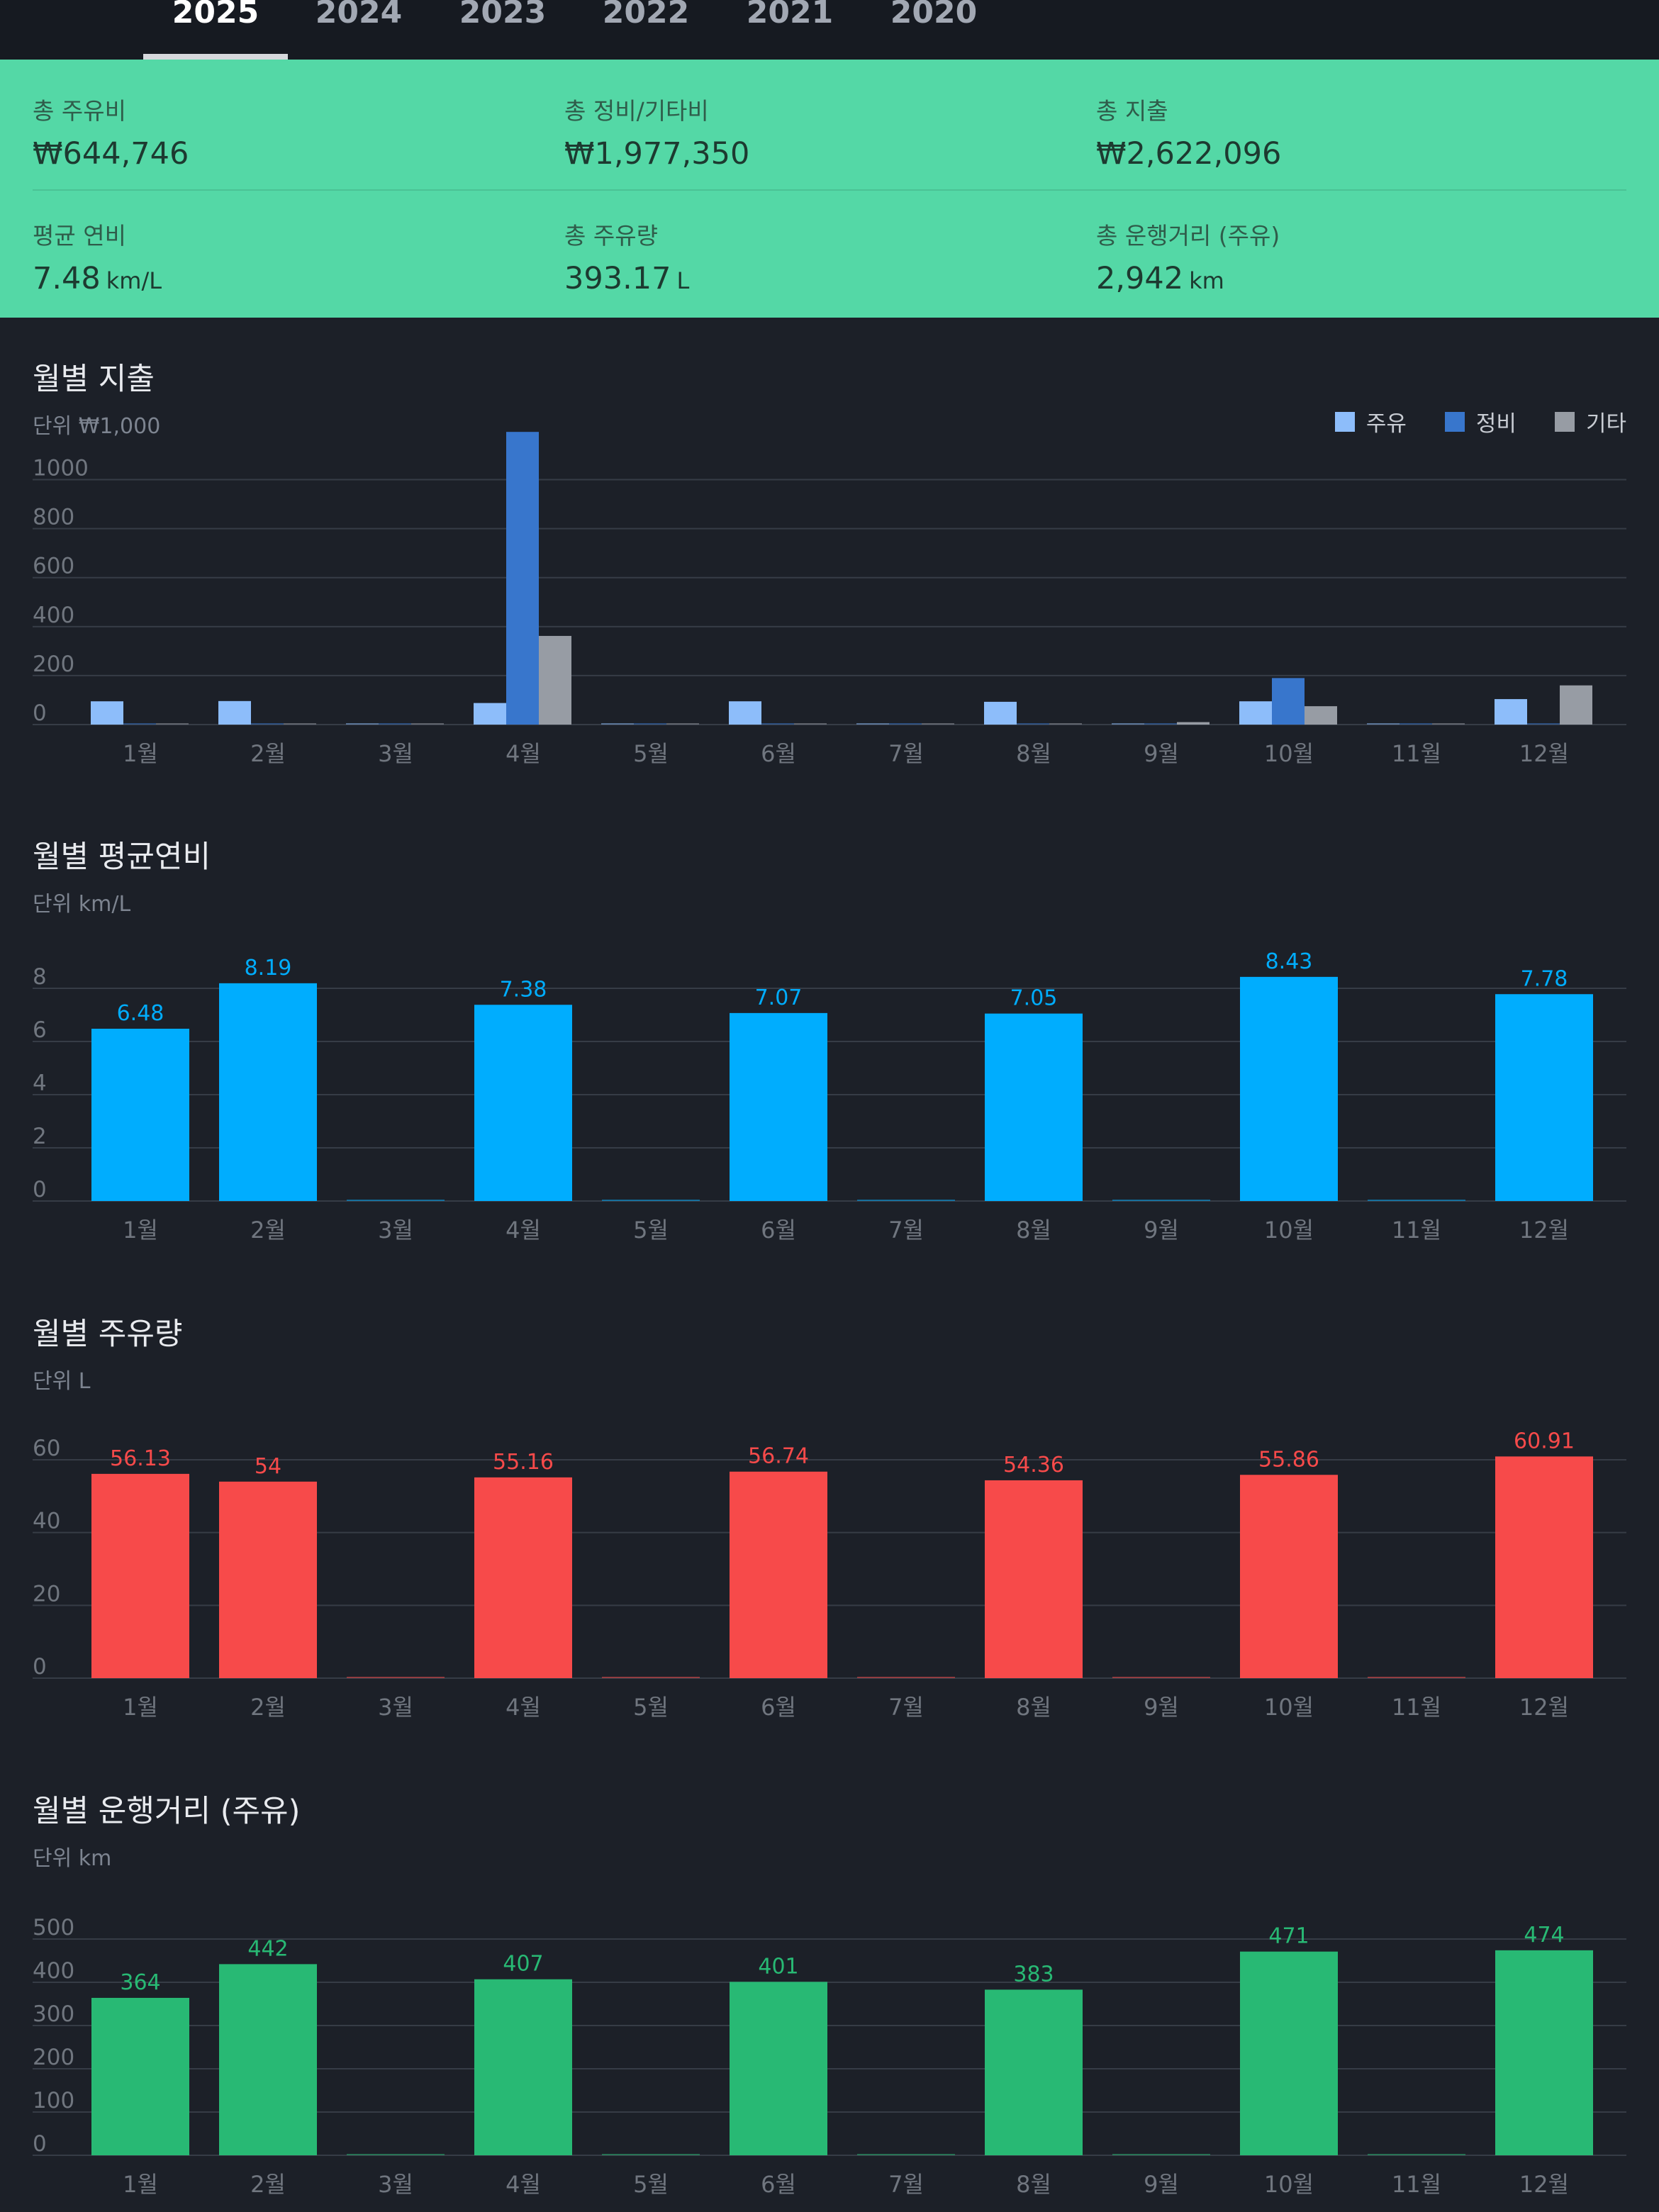  I want to click on tab-year-2021: 2021, so click(790, 15).